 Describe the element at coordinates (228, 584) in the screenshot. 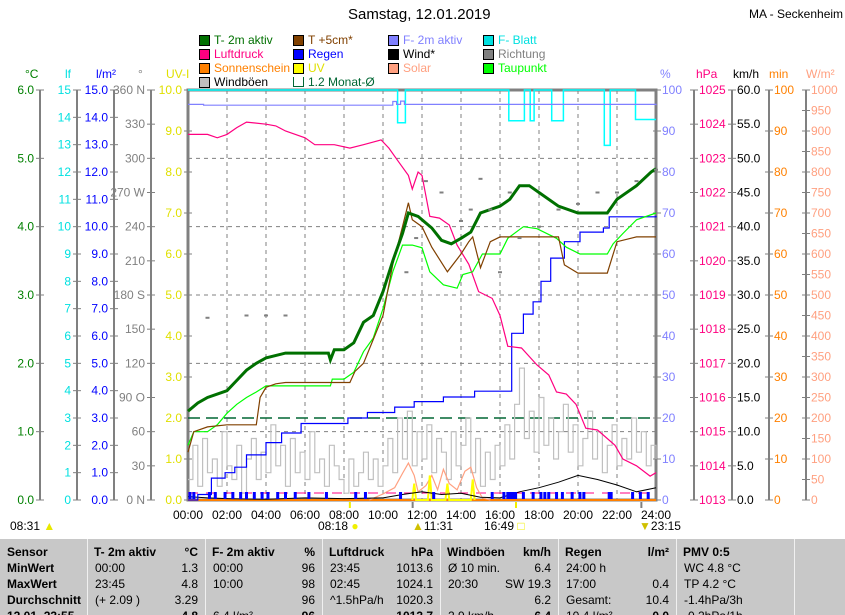

I see `table-cell: 10:00` at that location.